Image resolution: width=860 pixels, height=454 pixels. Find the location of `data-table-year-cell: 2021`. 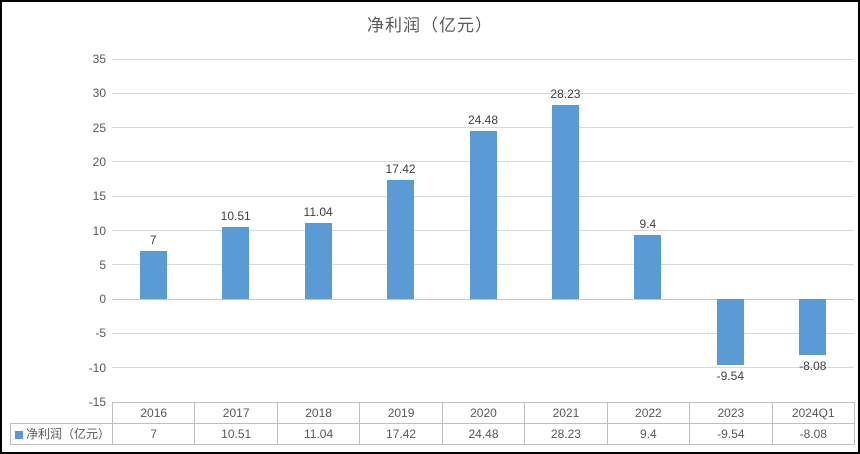

data-table-year-cell: 2021 is located at coordinates (566, 413).